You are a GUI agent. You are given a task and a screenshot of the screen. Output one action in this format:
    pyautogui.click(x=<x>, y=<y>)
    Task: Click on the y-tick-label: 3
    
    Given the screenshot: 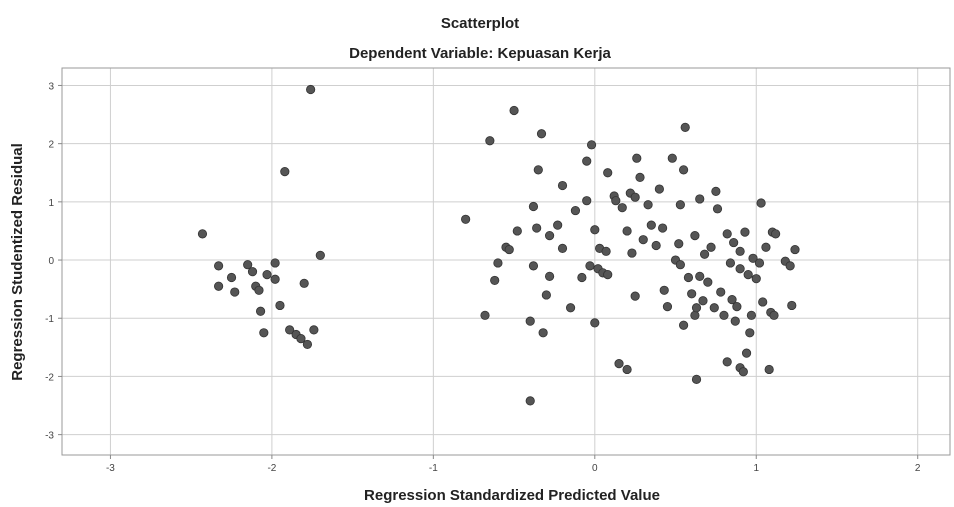 What is the action you would take?
    pyautogui.click(x=51, y=86)
    